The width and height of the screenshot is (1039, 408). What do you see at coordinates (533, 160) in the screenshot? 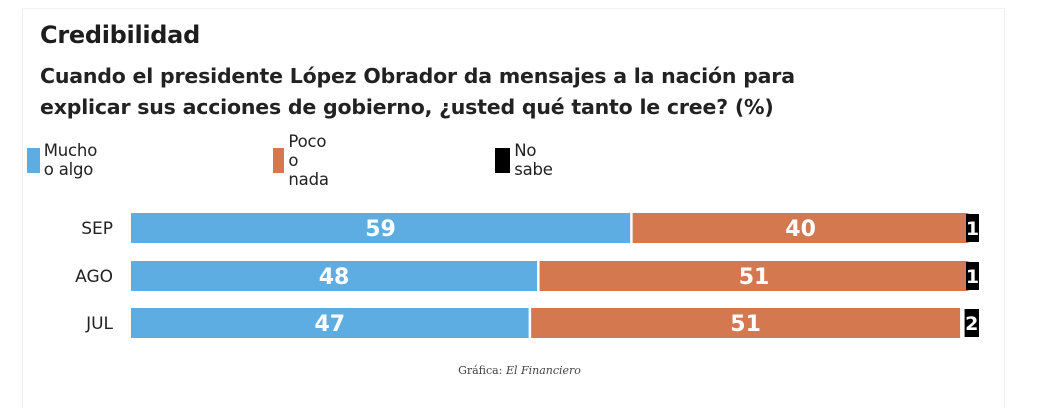
I see `legend-label-no-sabe: No sabe` at bounding box center [533, 160].